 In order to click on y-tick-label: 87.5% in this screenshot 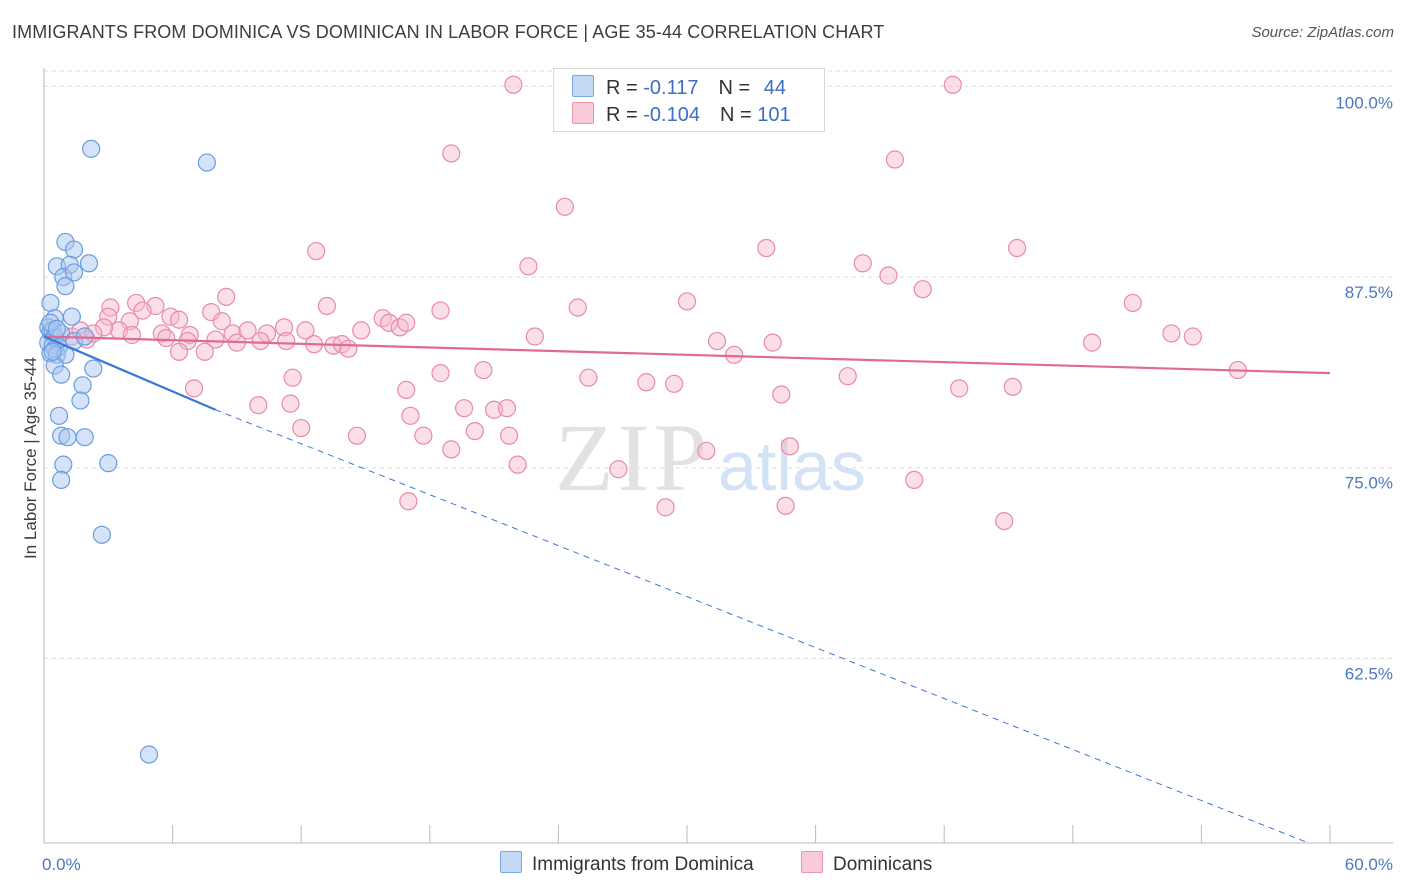, I will do `click(1369, 292)`.